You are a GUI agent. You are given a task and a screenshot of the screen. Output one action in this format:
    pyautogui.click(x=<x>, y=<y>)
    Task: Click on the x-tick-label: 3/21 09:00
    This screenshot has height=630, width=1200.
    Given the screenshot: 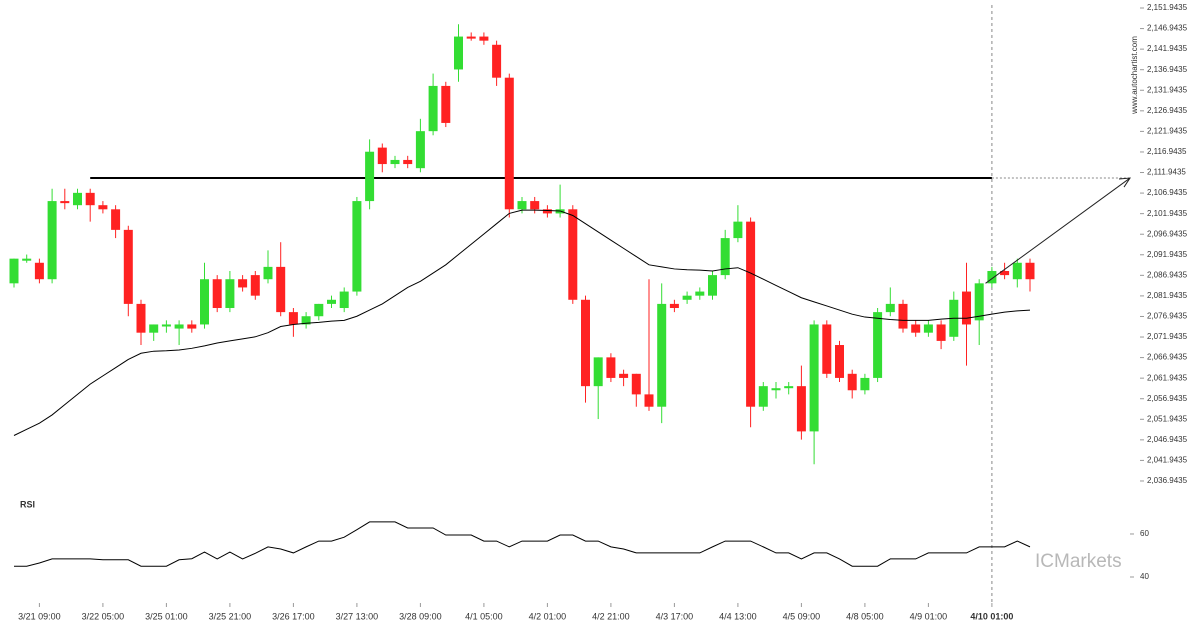 What is the action you would take?
    pyautogui.click(x=39, y=616)
    